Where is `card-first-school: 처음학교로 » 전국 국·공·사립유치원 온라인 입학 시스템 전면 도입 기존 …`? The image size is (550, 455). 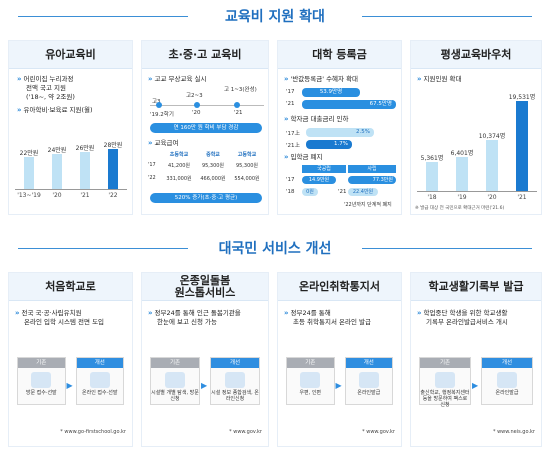 card-first-school: 처음학교로 » 전국 국·공·사립유치원 온라인 입학 시스템 전면 도입 기존 … is located at coordinates (70, 359).